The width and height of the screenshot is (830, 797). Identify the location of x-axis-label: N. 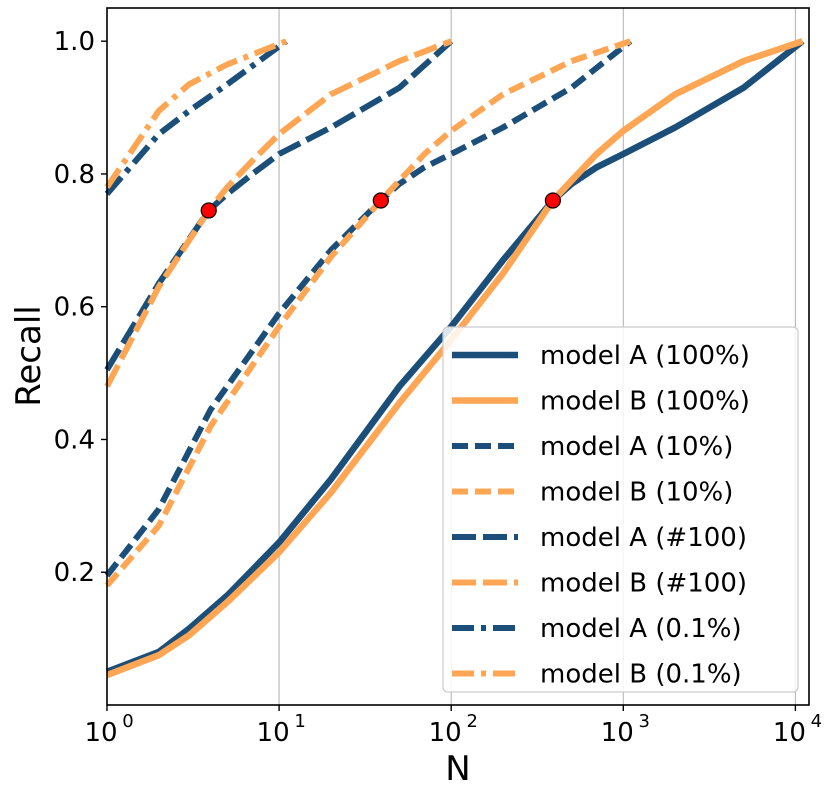
(457, 769).